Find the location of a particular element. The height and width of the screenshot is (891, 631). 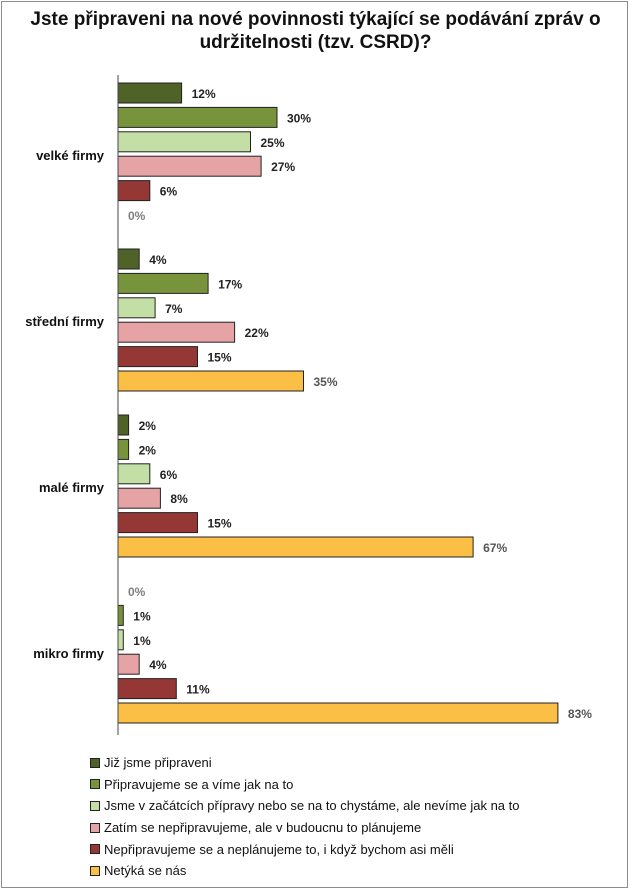

legend-label: Netýká se nás is located at coordinates (145, 871).